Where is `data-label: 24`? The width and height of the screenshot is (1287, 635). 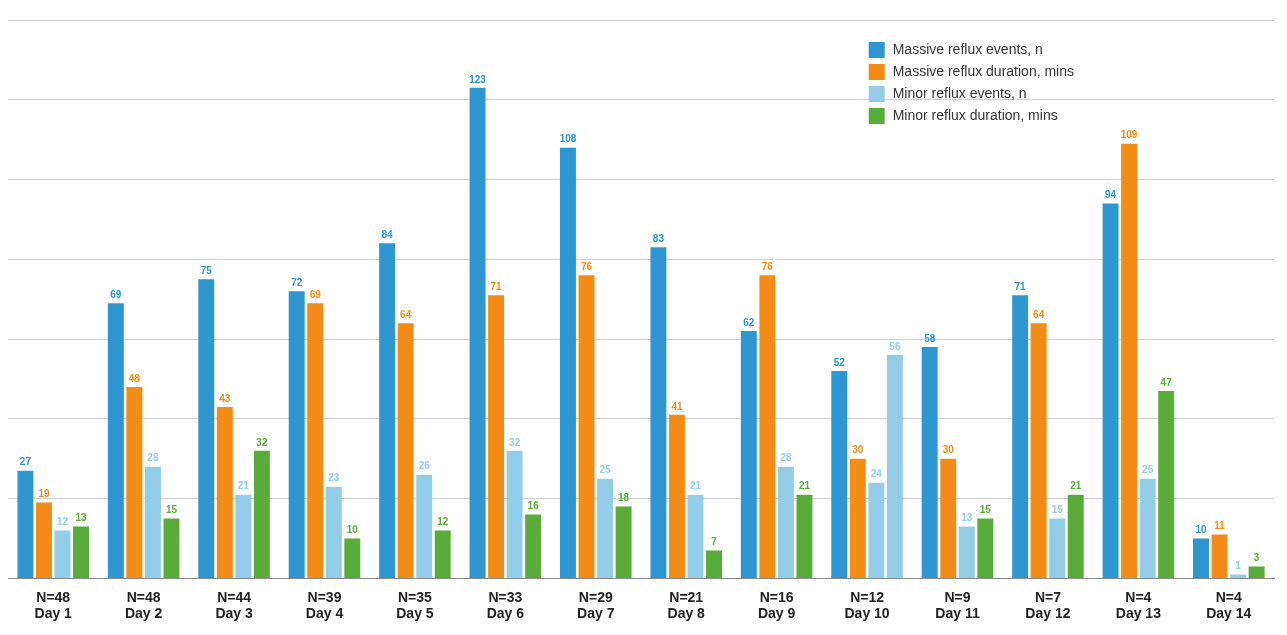 data-label: 24 is located at coordinates (876, 474).